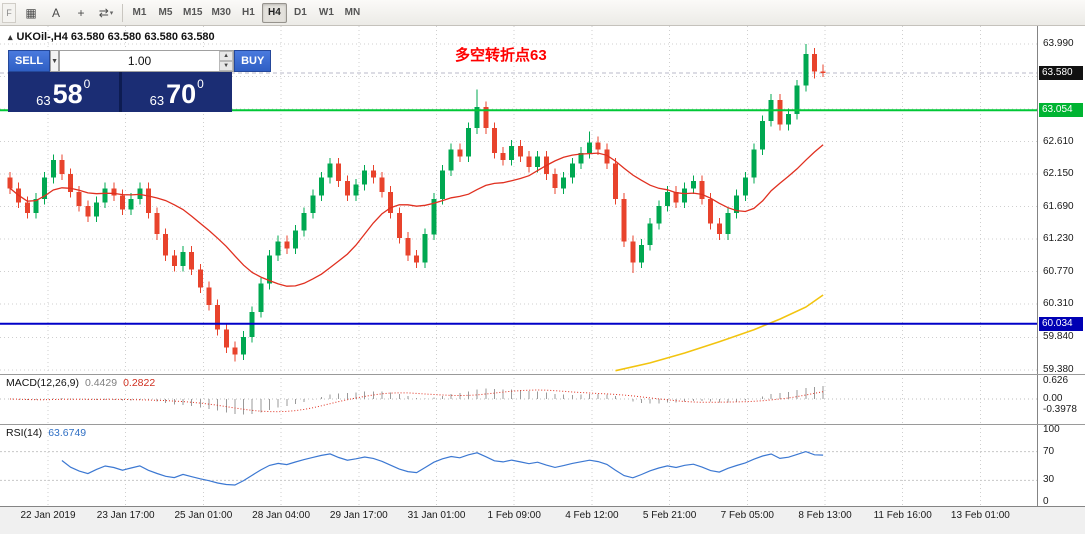 Image resolution: width=1085 pixels, height=534 pixels. What do you see at coordinates (253, 61) in the screenshot?
I see `buy-button: BUY` at bounding box center [253, 61].